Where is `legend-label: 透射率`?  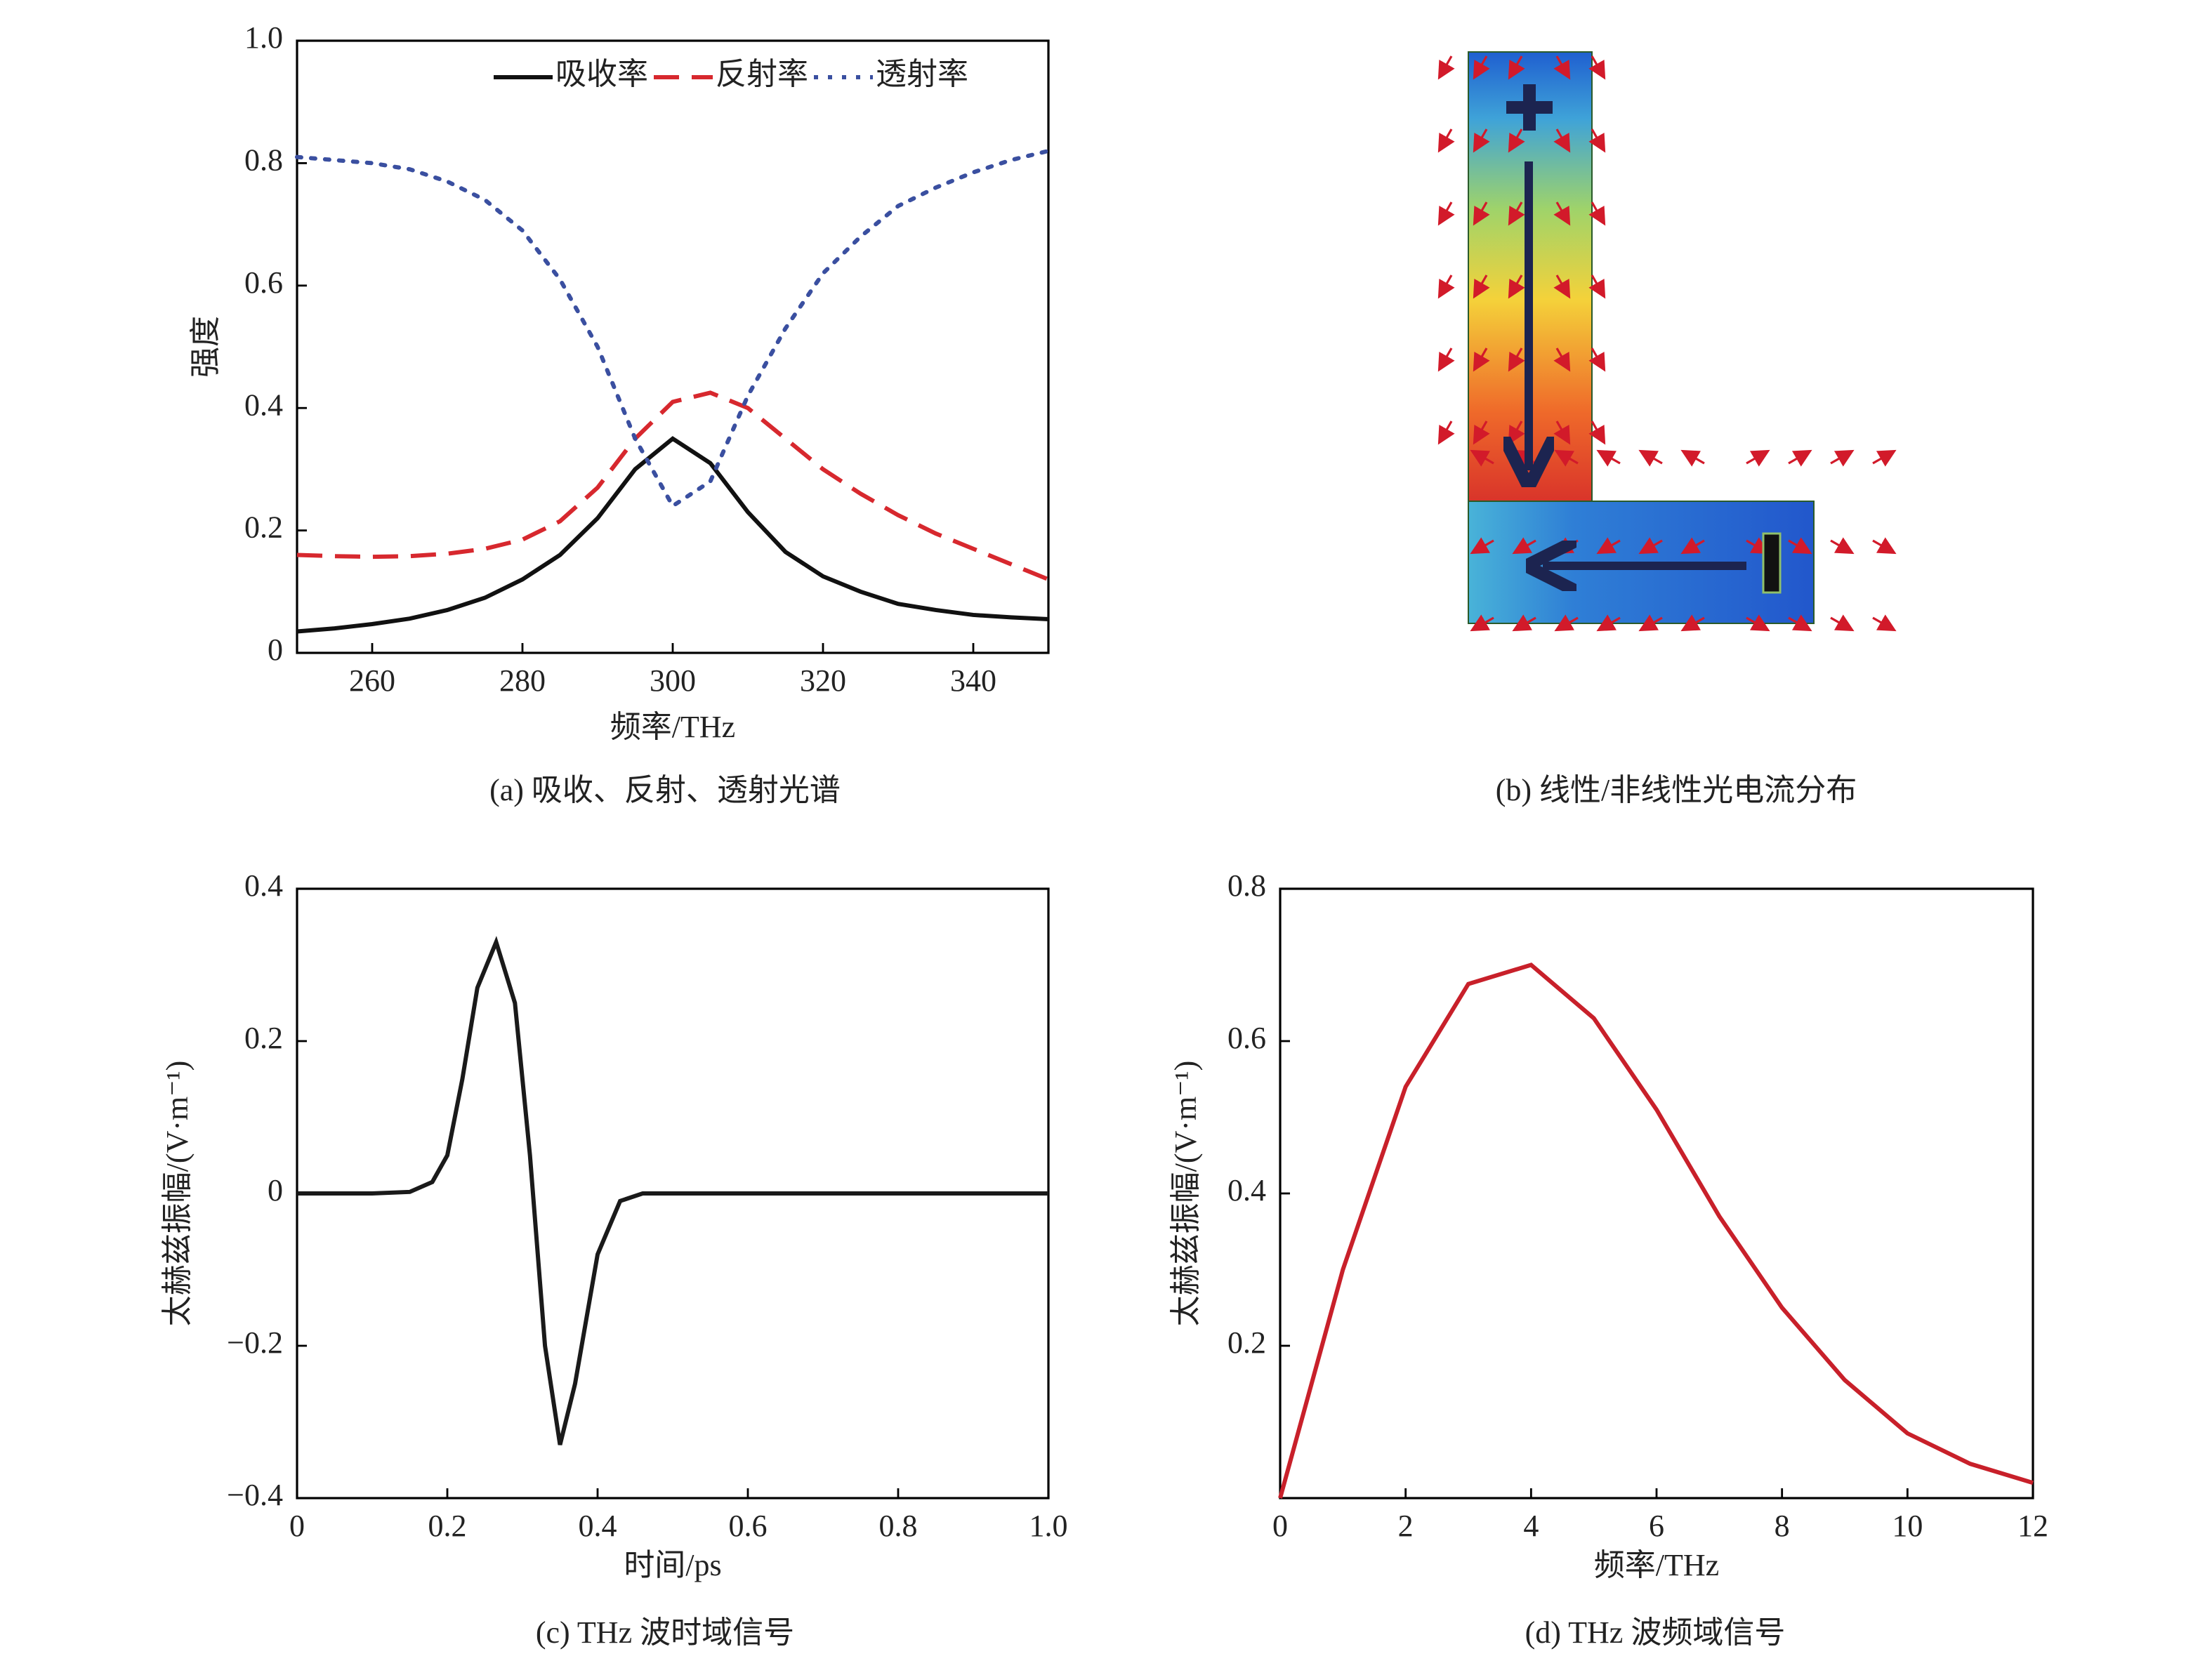 legend-label: 透射率 is located at coordinates (922, 74).